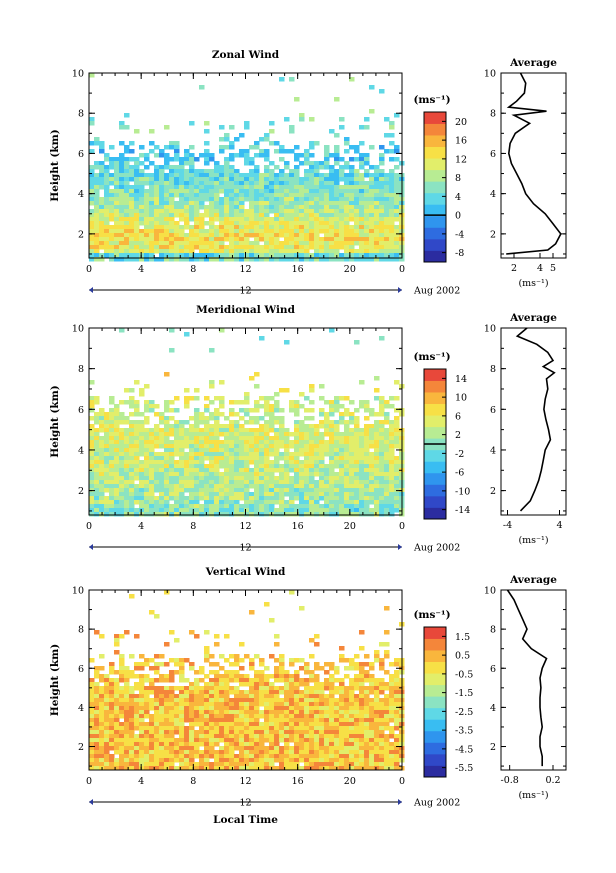 The image size is (616, 873). I want to click on colorbar-tick-label: 12, so click(461, 159).